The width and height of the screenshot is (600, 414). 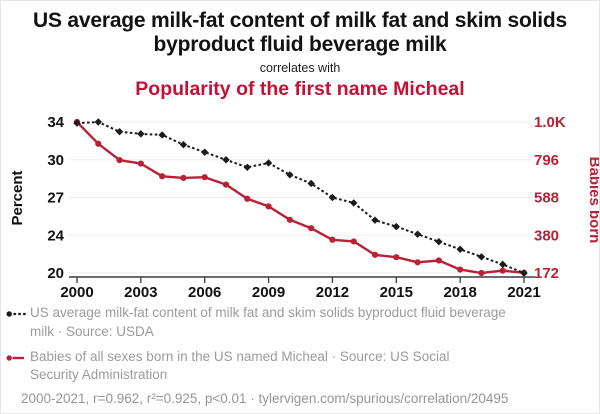 What do you see at coordinates (546, 273) in the screenshot?
I see `right-axis-tick-label: 172` at bounding box center [546, 273].